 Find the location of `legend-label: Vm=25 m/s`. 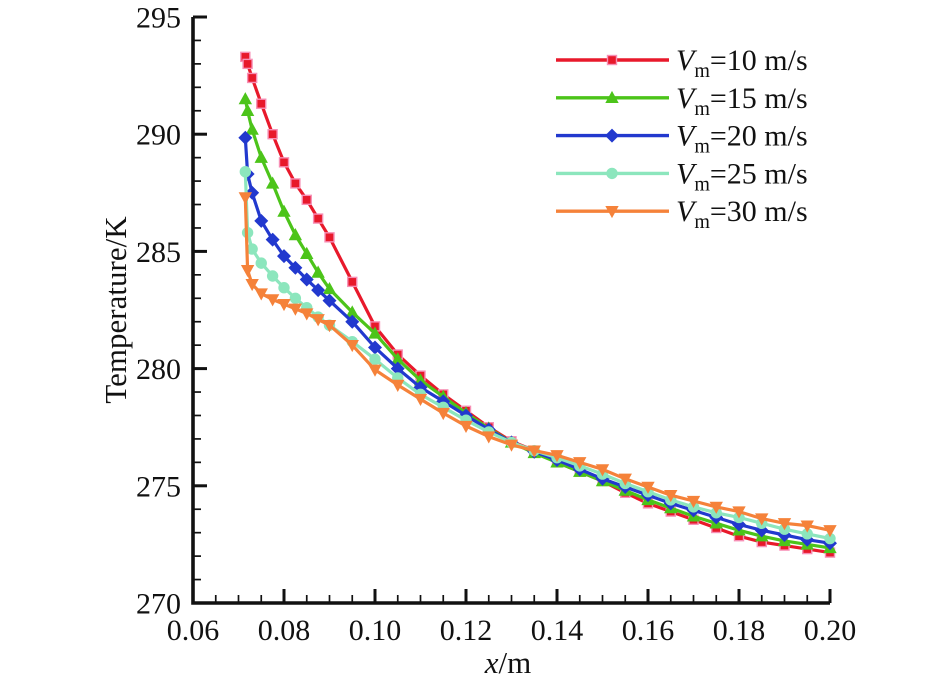

legend-label: Vm=25 m/s is located at coordinates (742, 176).